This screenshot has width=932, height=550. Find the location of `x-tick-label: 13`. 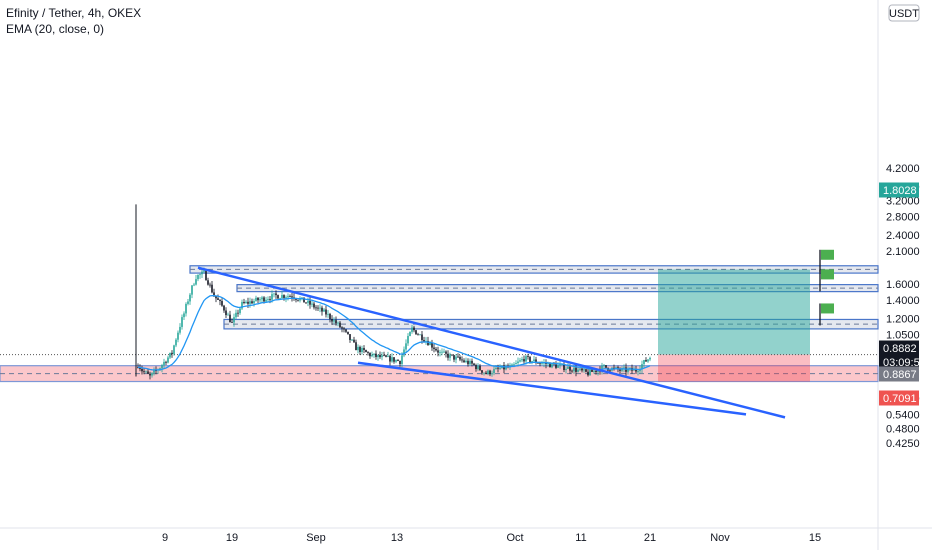

x-tick-label: 13 is located at coordinates (397, 538).